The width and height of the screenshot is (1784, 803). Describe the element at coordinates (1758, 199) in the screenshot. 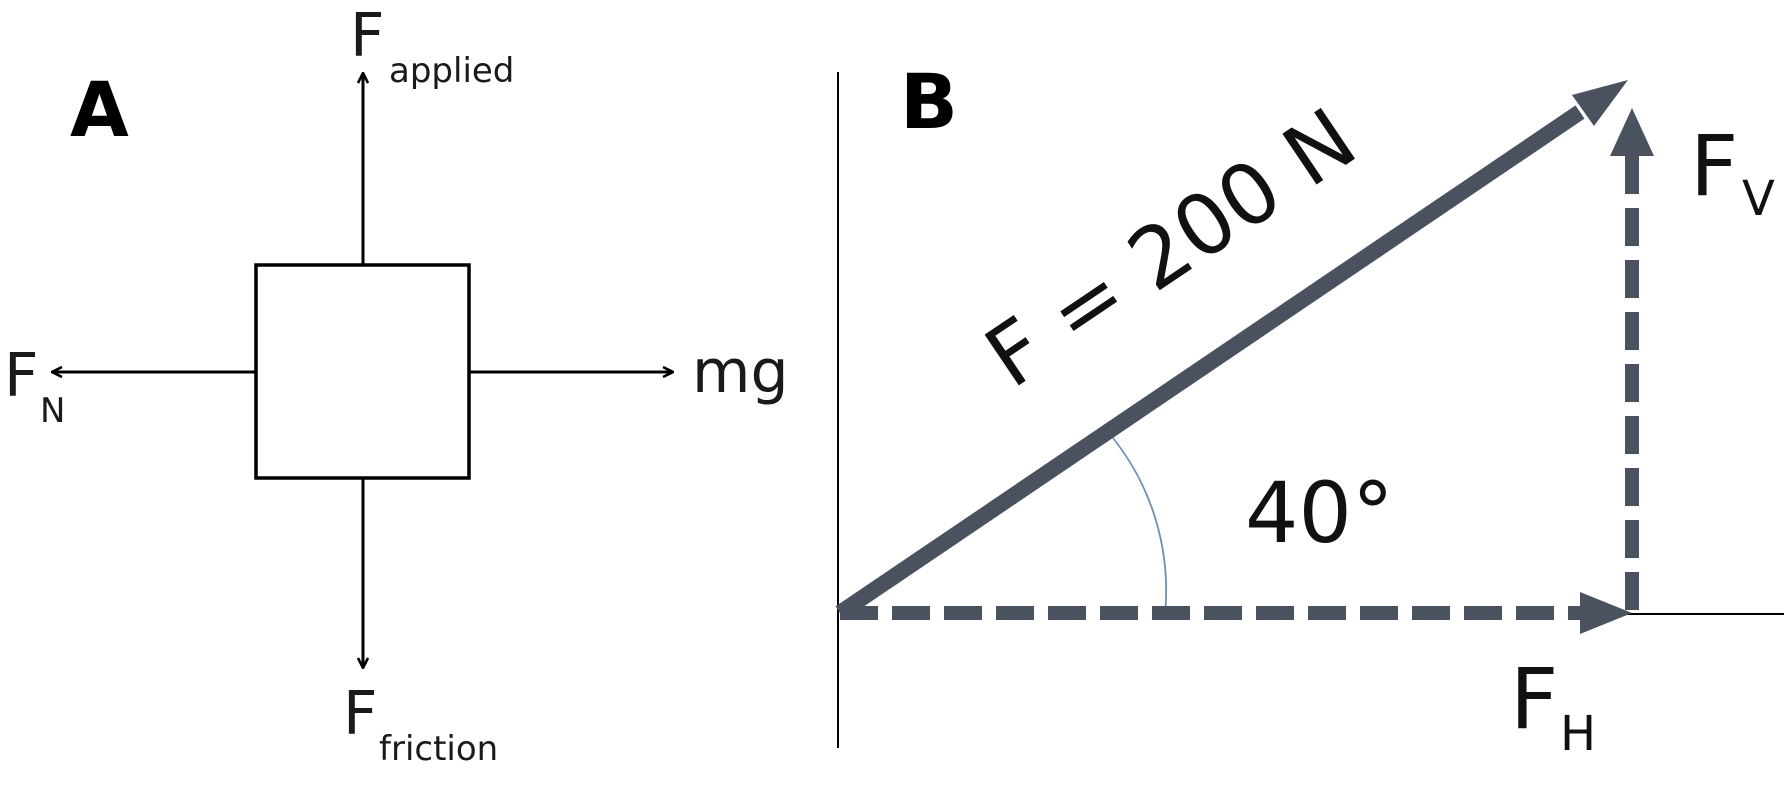

I see `vertical-subscript: V` at that location.